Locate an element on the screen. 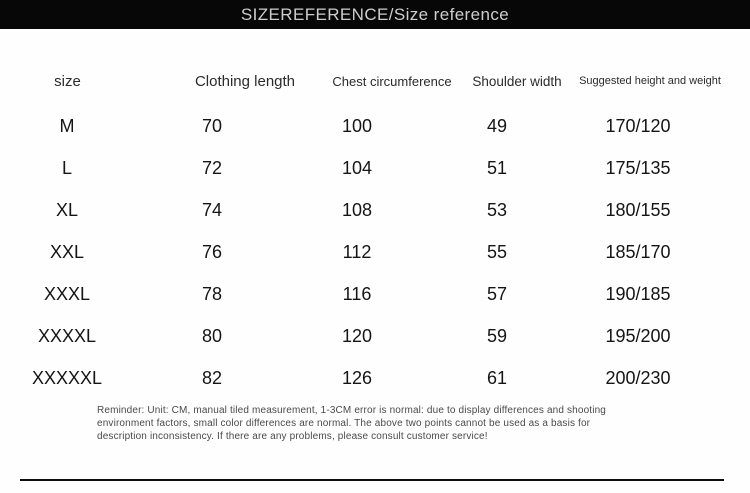 This screenshot has width=750, height=493. cell-clothing-length: 78 is located at coordinates (212, 293).